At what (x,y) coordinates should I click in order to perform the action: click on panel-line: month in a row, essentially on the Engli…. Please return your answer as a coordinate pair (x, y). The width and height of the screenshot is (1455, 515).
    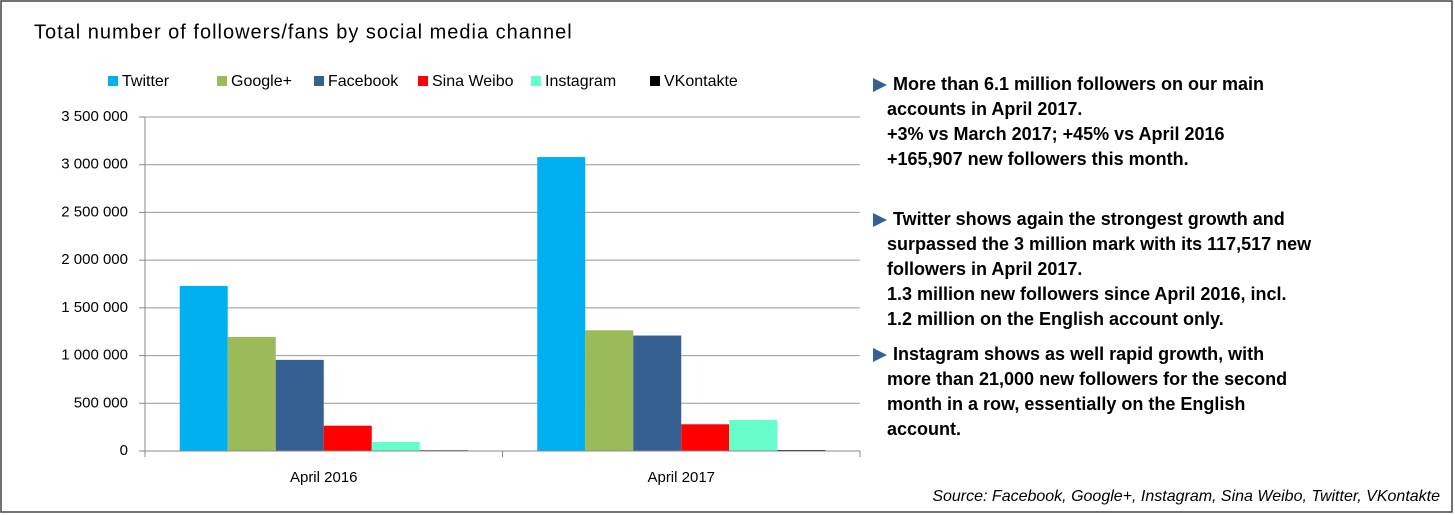
    Looking at the image, I should click on (1066, 404).